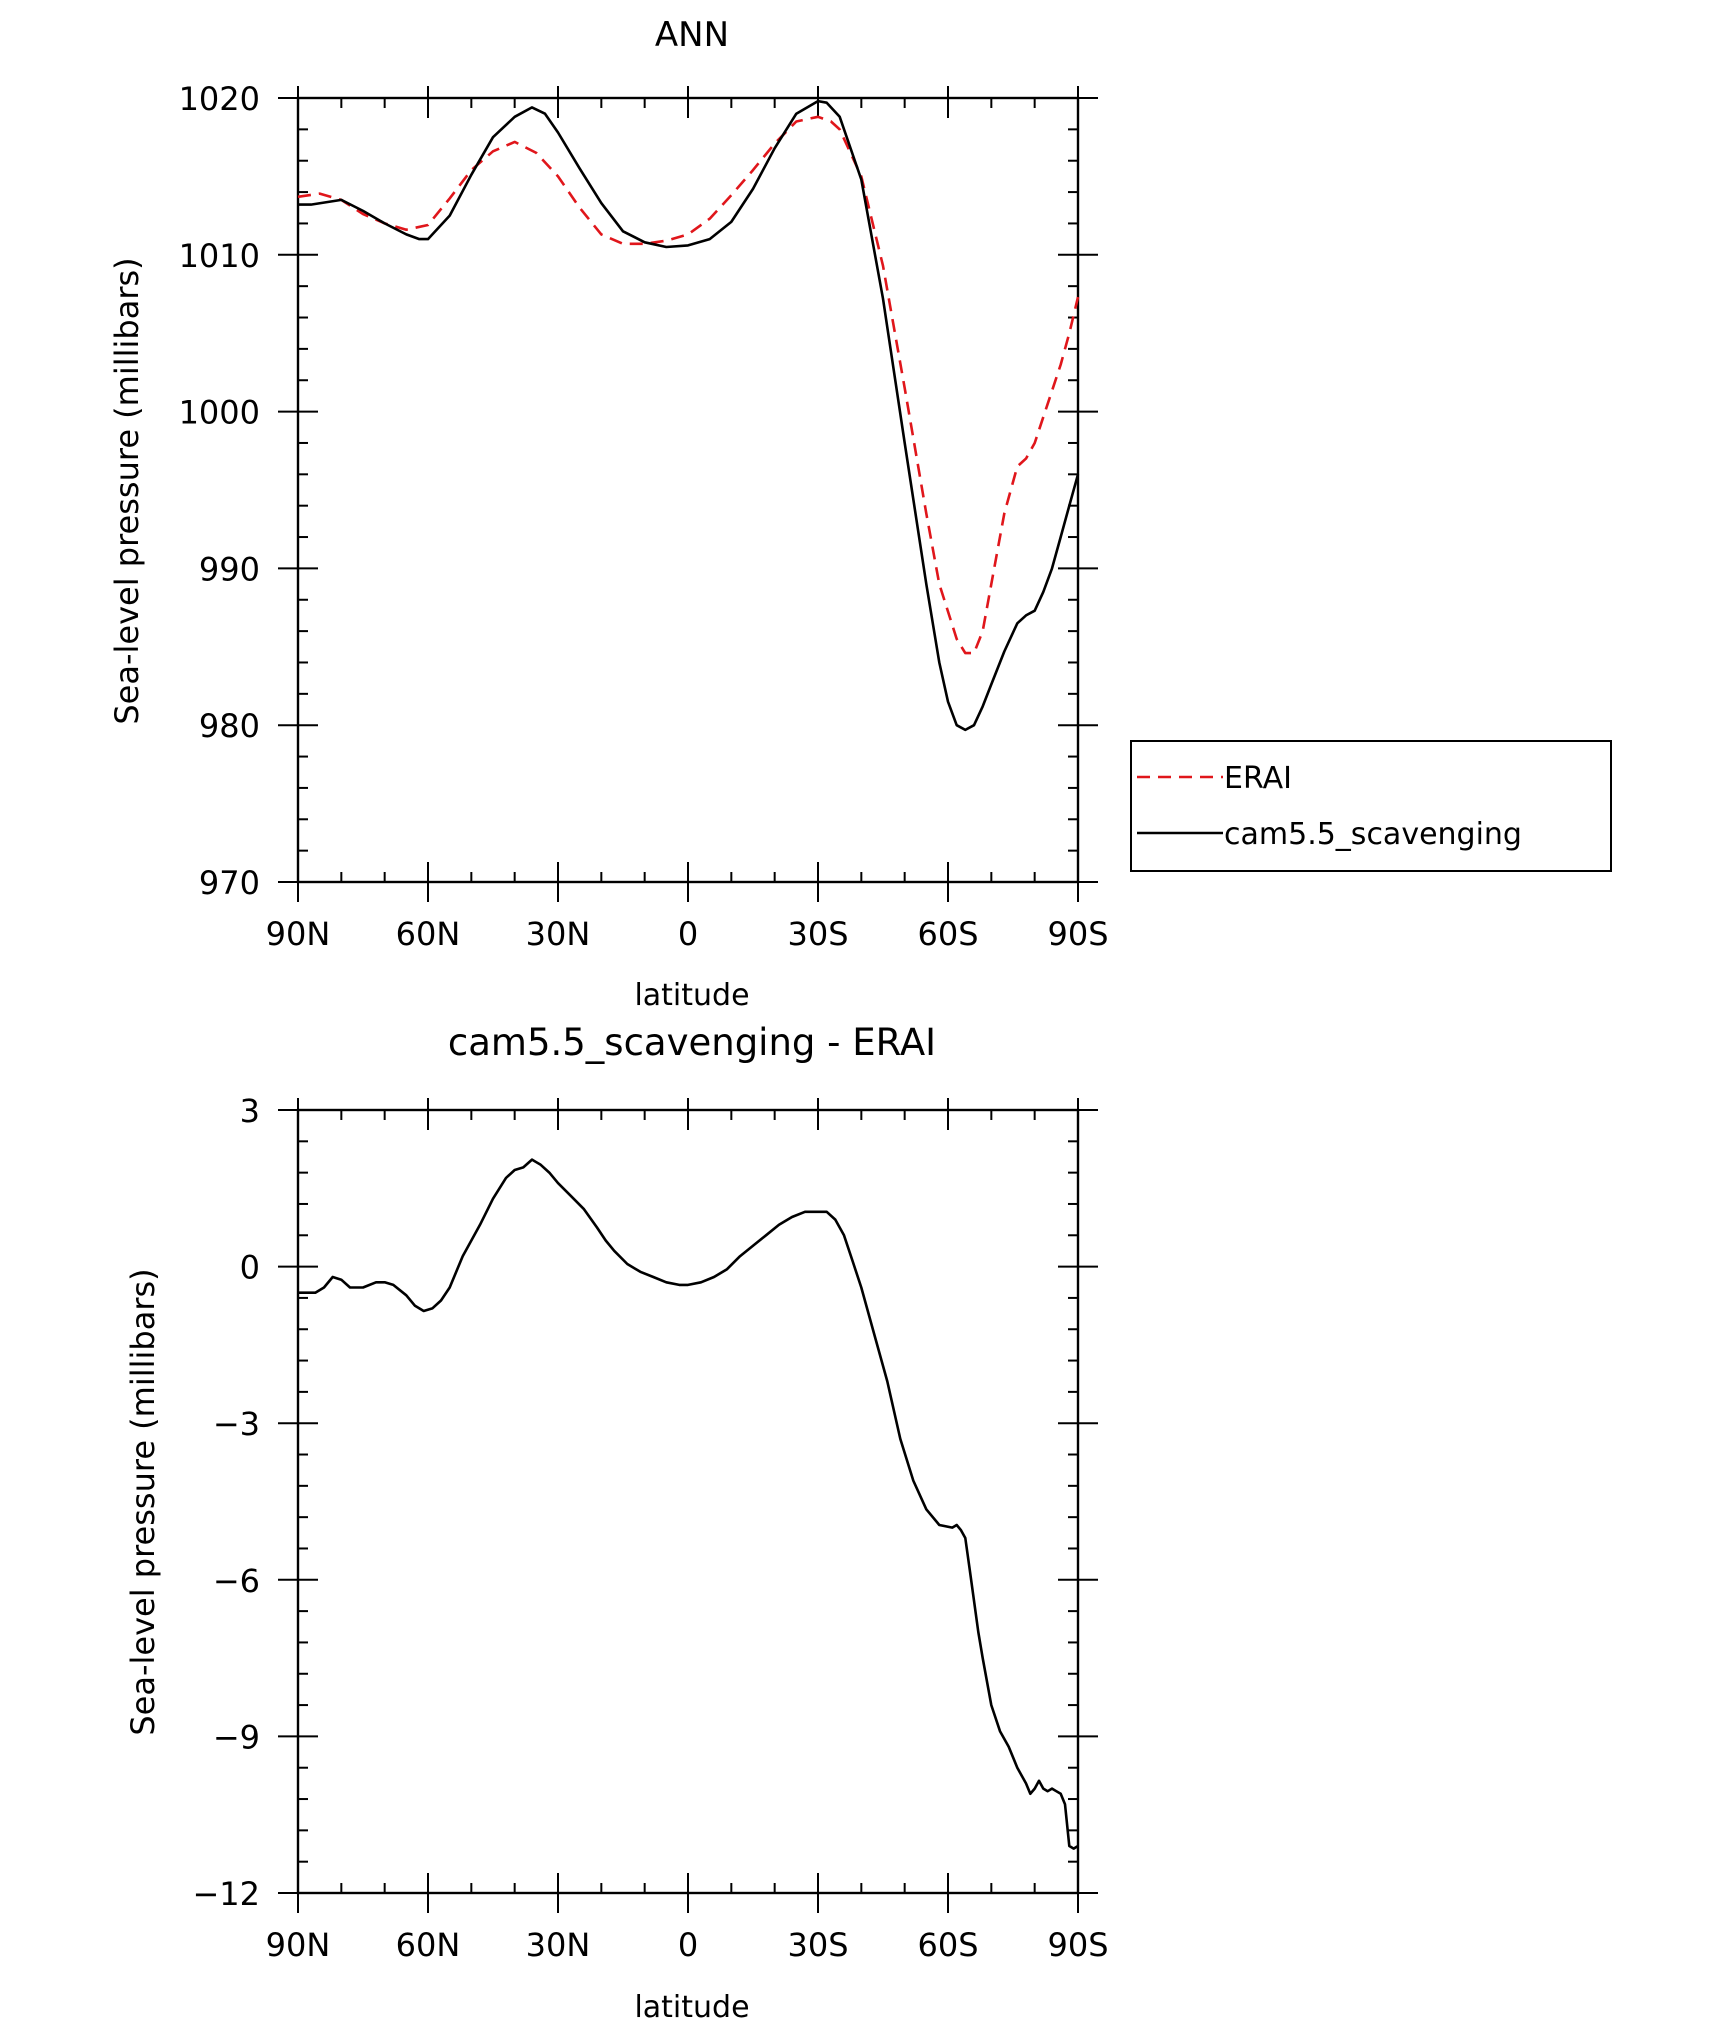 The image size is (1710, 2021). I want to click on bottom-x-tick-label: 30S, so click(817, 1945).